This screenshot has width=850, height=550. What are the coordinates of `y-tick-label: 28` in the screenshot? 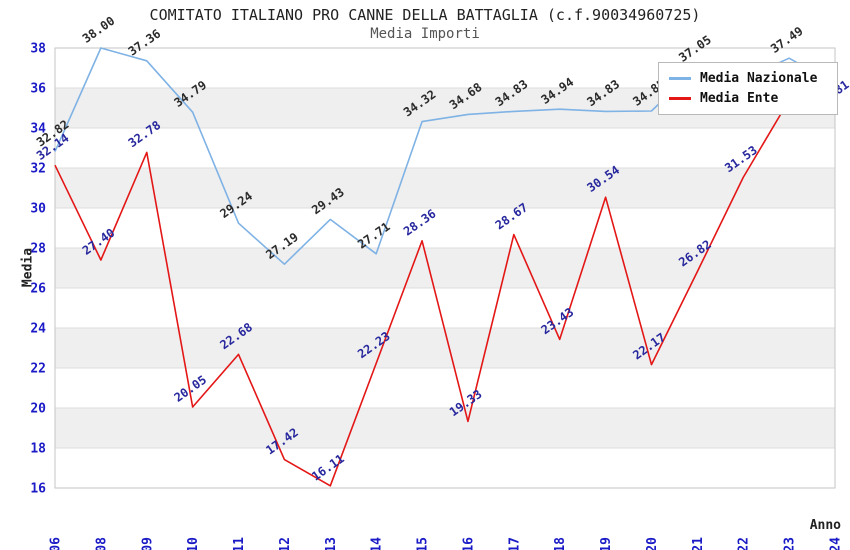 It's located at (38, 249).